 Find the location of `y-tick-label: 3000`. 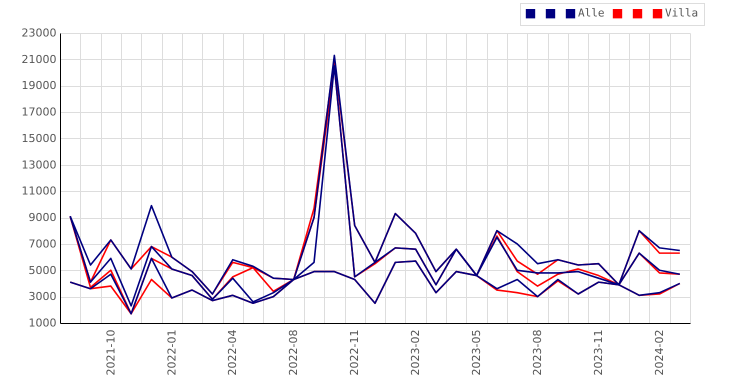

y-tick-label: 3000 is located at coordinates (42, 297).